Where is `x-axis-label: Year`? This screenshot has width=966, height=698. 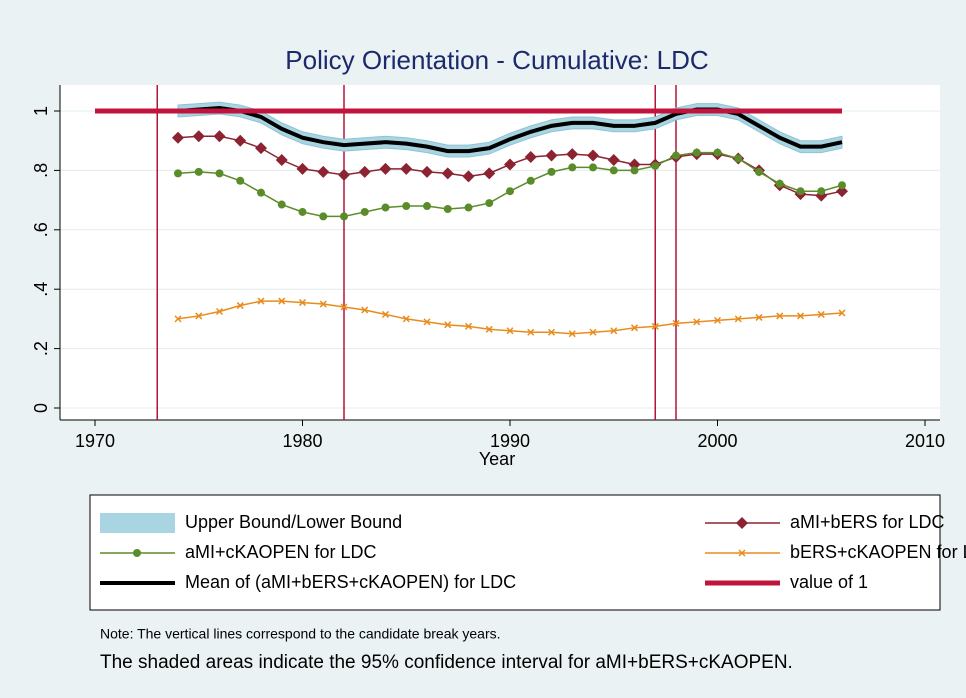
x-axis-label: Year is located at coordinates (497, 459).